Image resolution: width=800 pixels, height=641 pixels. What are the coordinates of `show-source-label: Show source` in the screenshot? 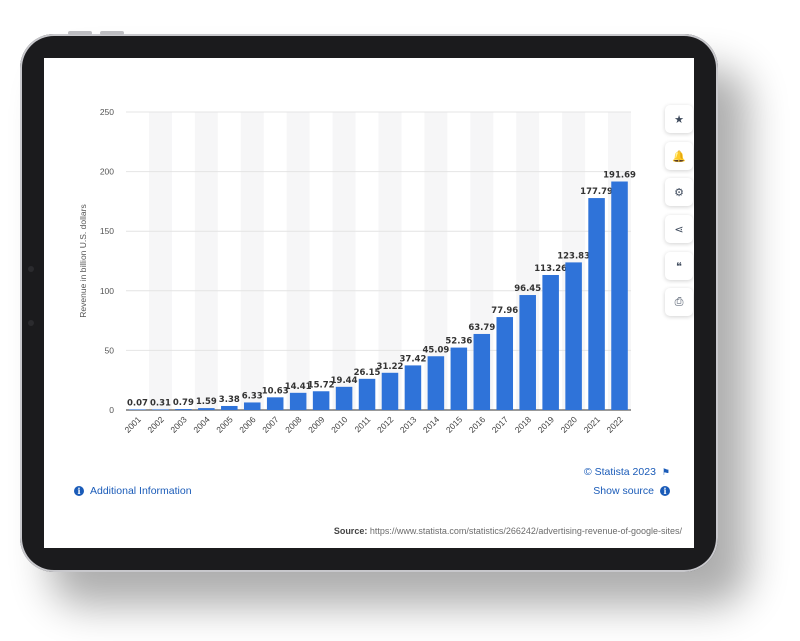 It's located at (623, 491).